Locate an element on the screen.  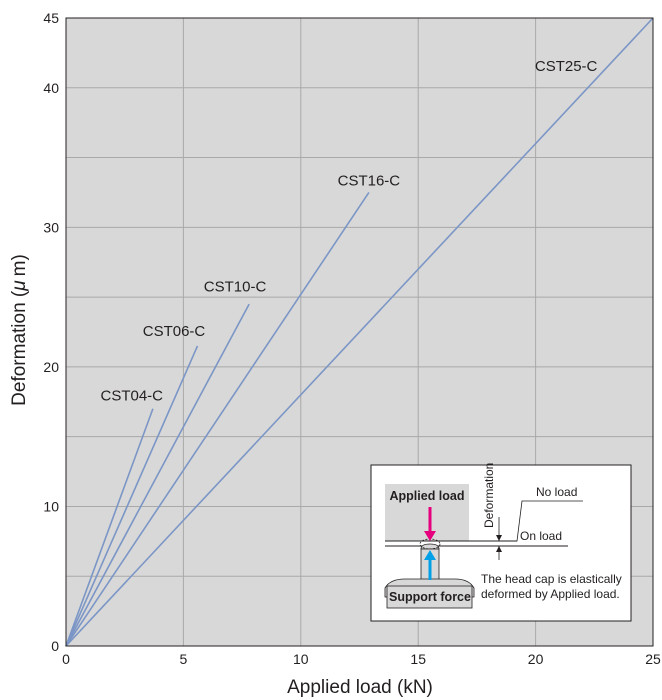
y-tick-labels: 0 10 20 30 40 45 is located at coordinates (51, 332).